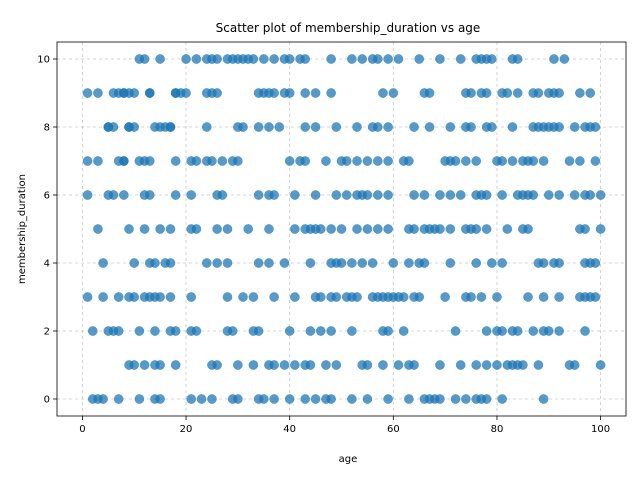 This screenshot has height=480, width=640. What do you see at coordinates (47, 230) in the screenshot?
I see `y-axis-ticks: 0 2 4 6 8 10` at bounding box center [47, 230].